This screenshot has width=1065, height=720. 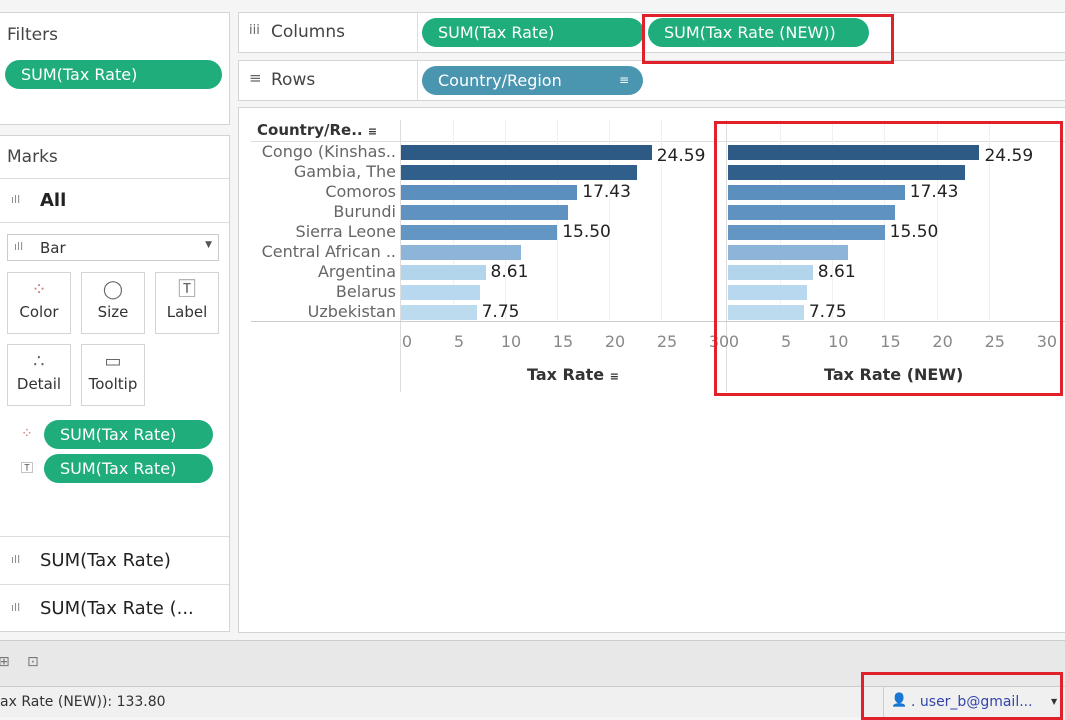 What do you see at coordinates (344, 171) in the screenshot?
I see `category-label: Gambia, The` at bounding box center [344, 171].